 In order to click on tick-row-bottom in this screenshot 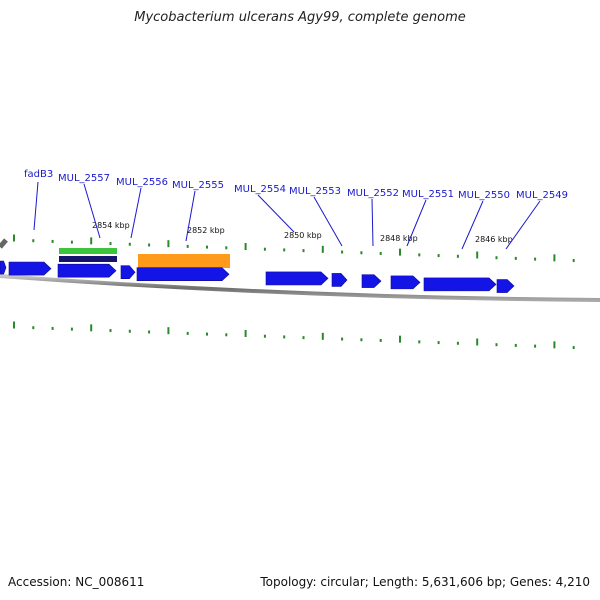, I will do `click(294, 335)`.